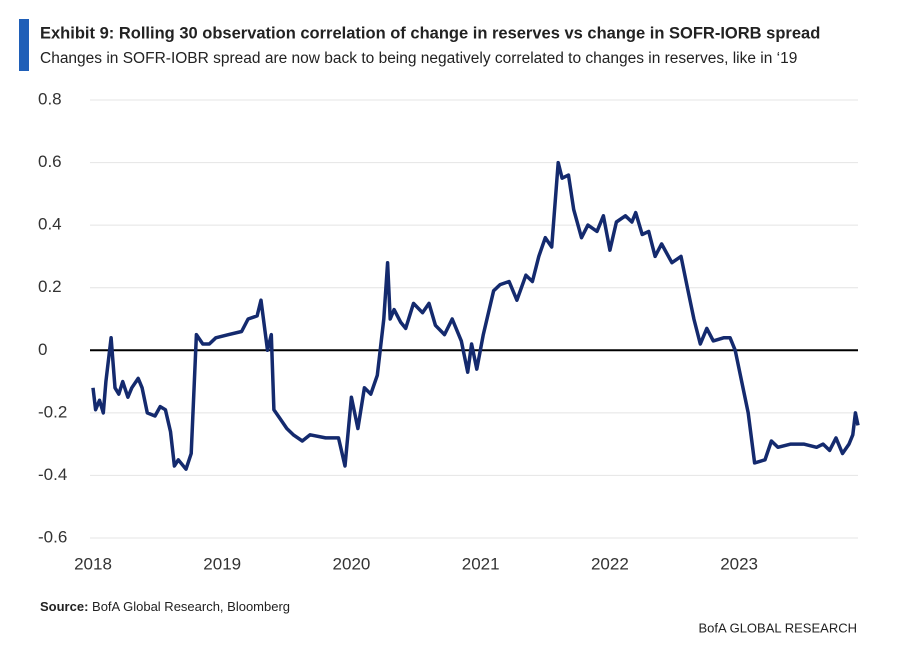 This screenshot has height=653, width=901. Describe the element at coordinates (739, 563) in the screenshot. I see `x-tick-label: 2023` at that location.